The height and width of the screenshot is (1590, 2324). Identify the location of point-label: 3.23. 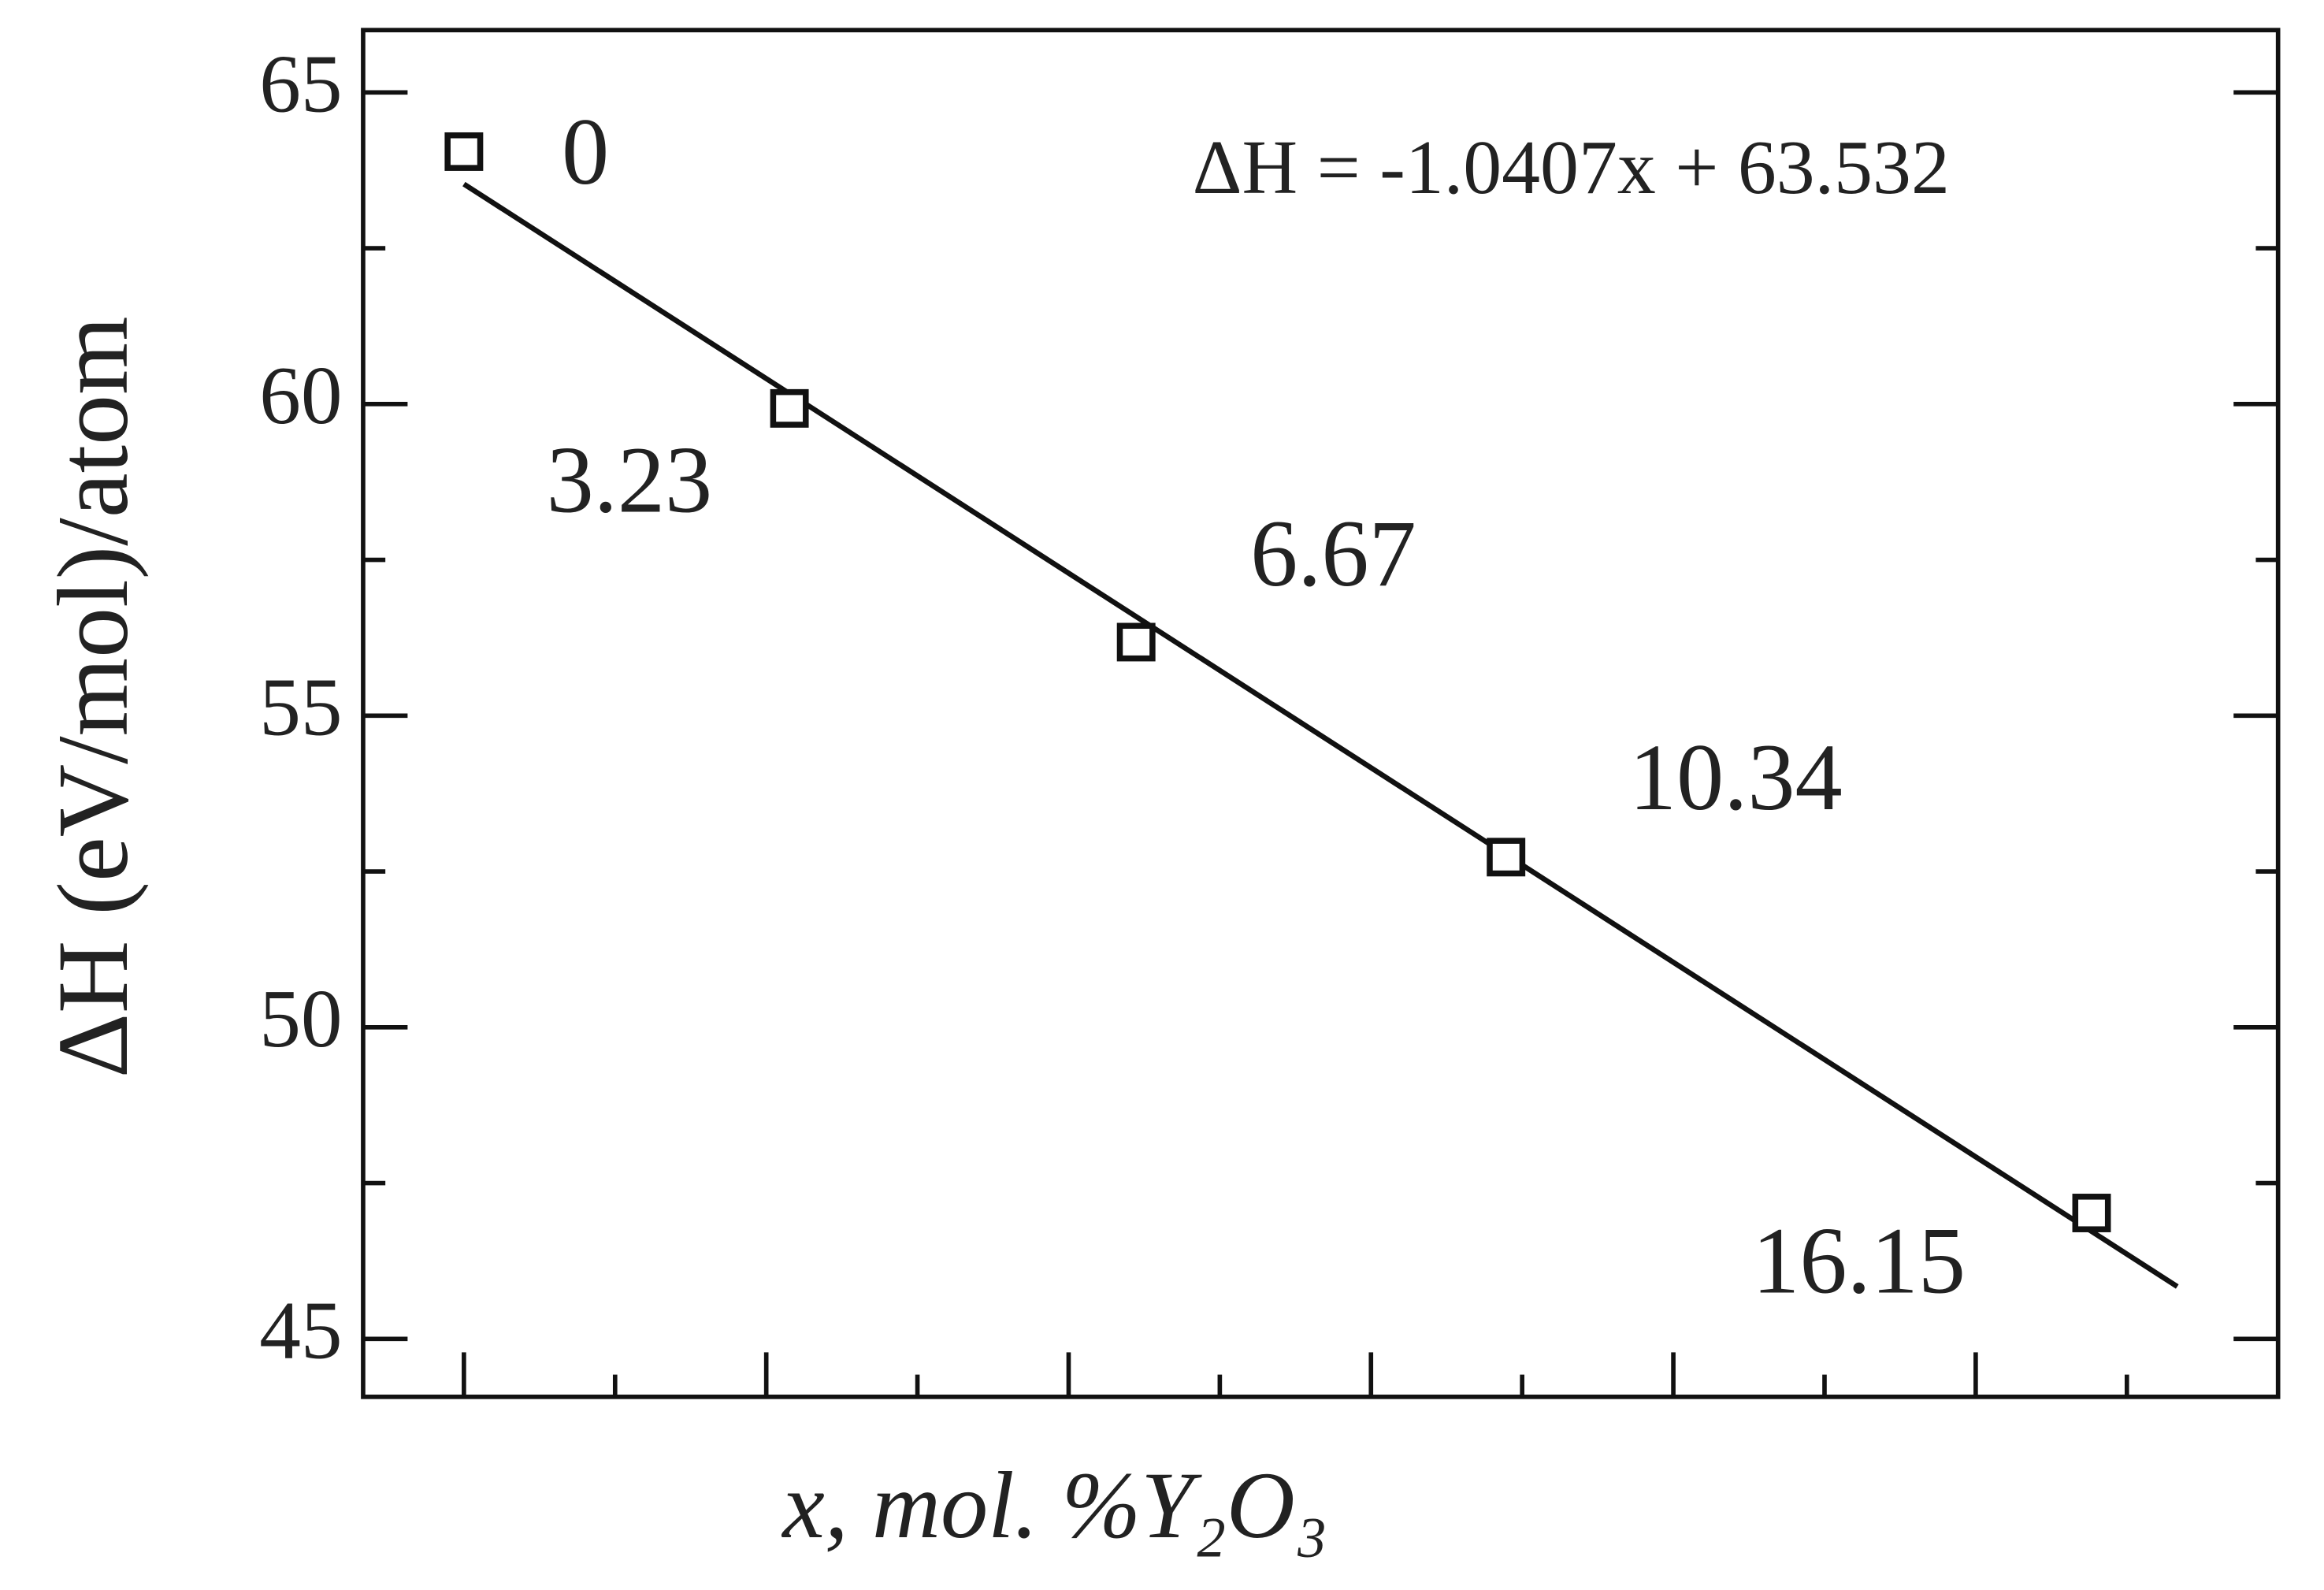
(630, 480).